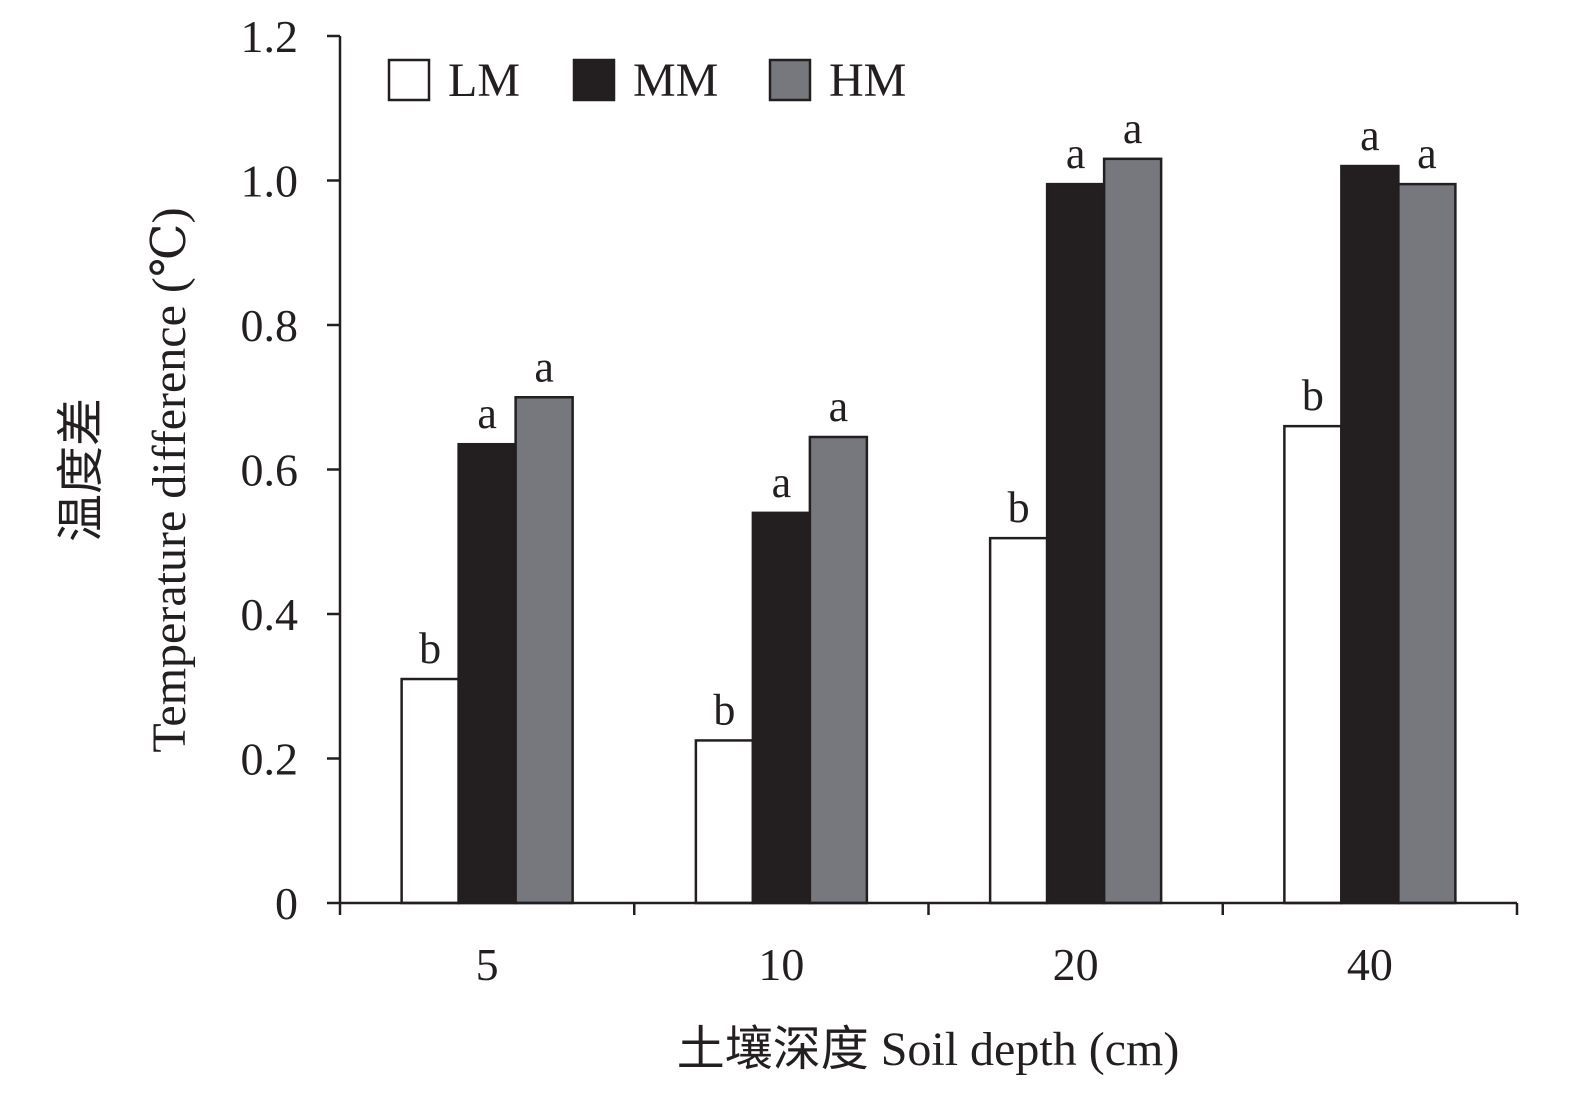 Image resolution: width=1575 pixels, height=1095 pixels. I want to click on legend-label-lm: LM, so click(484, 80).